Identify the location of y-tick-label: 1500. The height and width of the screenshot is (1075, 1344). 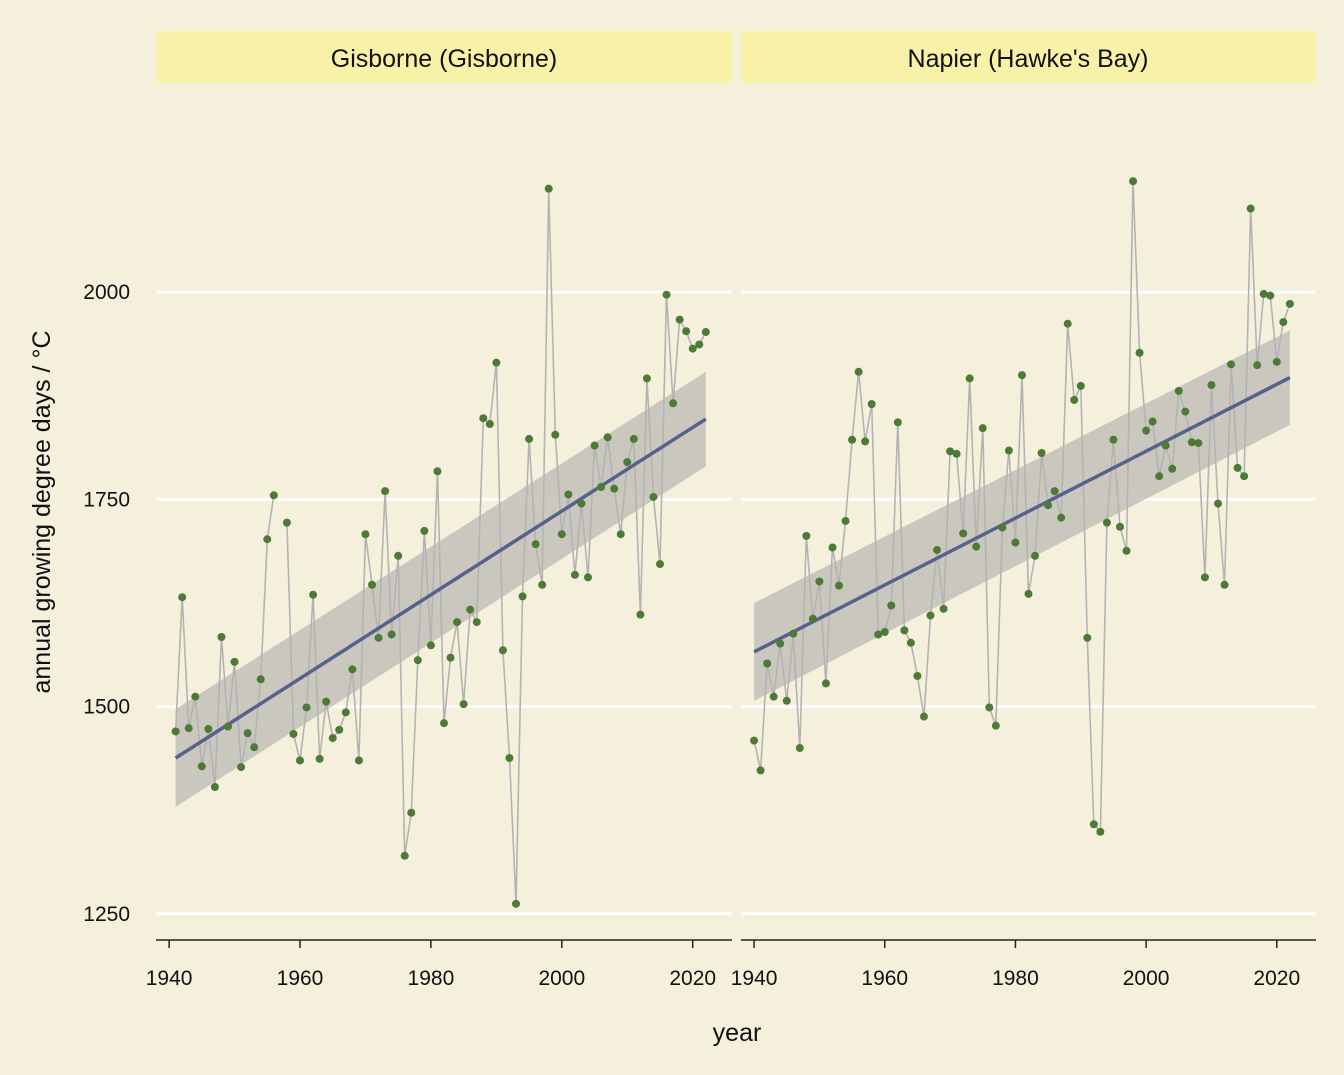
(106, 707).